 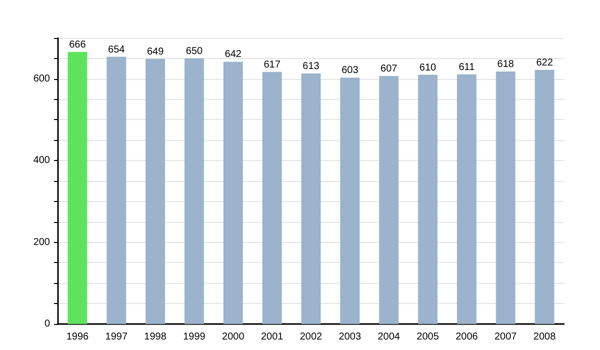 What do you see at coordinates (233, 54) in the screenshot?
I see `data-label: 642` at bounding box center [233, 54].